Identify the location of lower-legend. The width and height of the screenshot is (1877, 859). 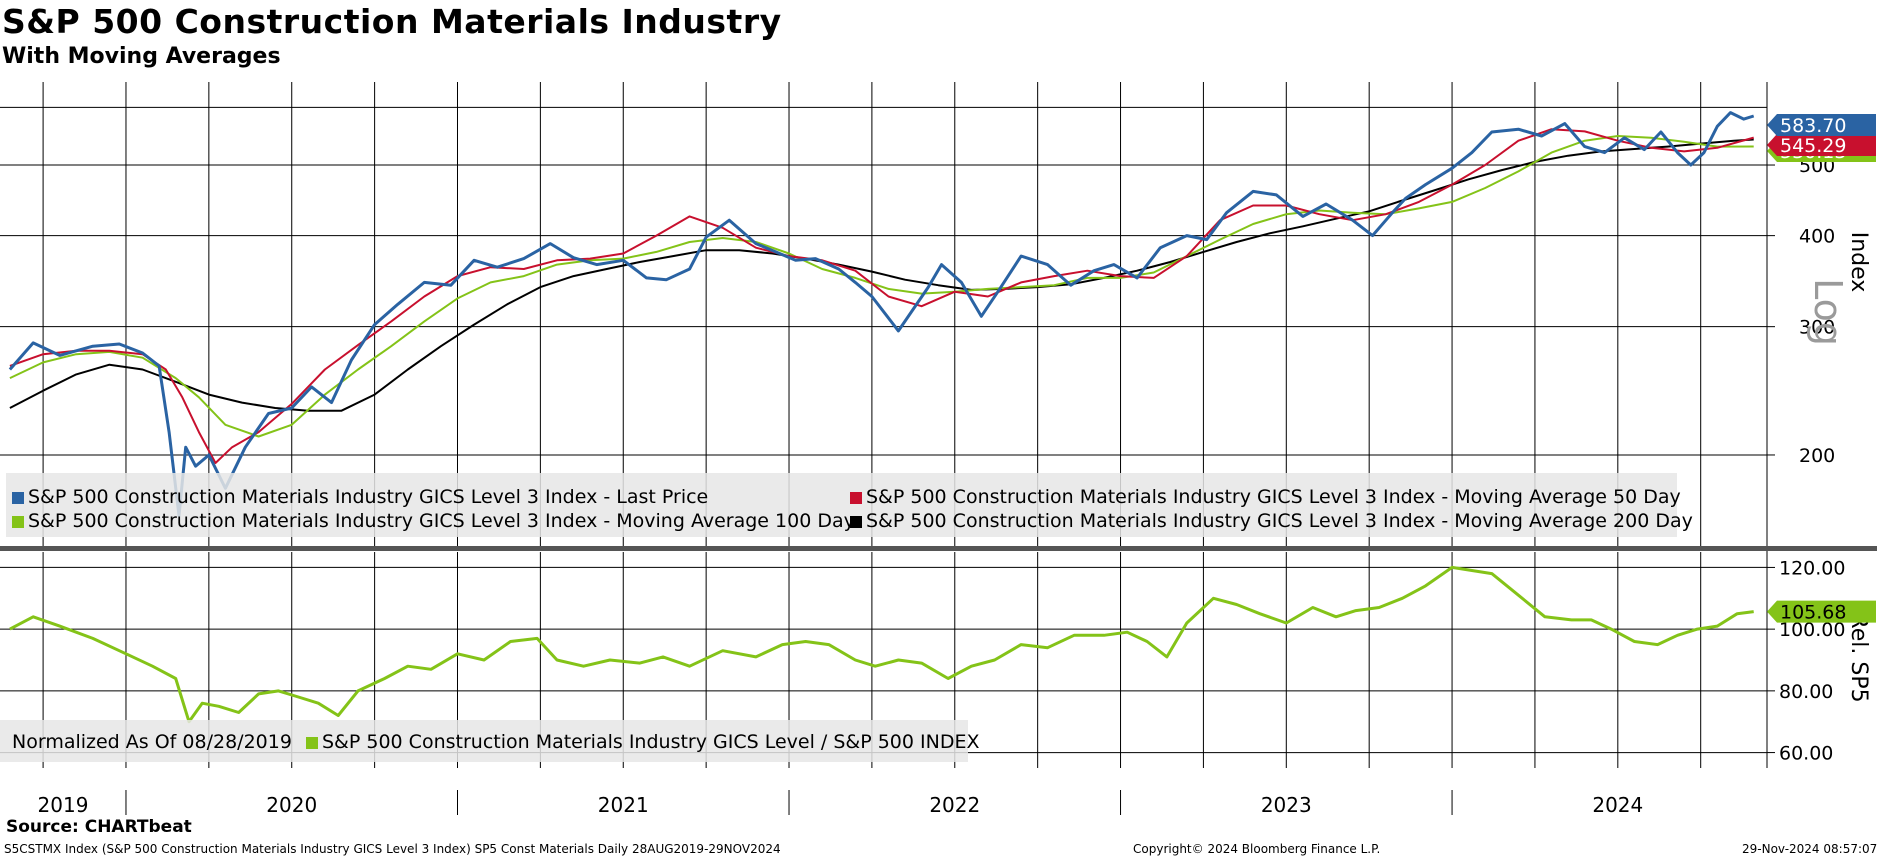
(484, 741).